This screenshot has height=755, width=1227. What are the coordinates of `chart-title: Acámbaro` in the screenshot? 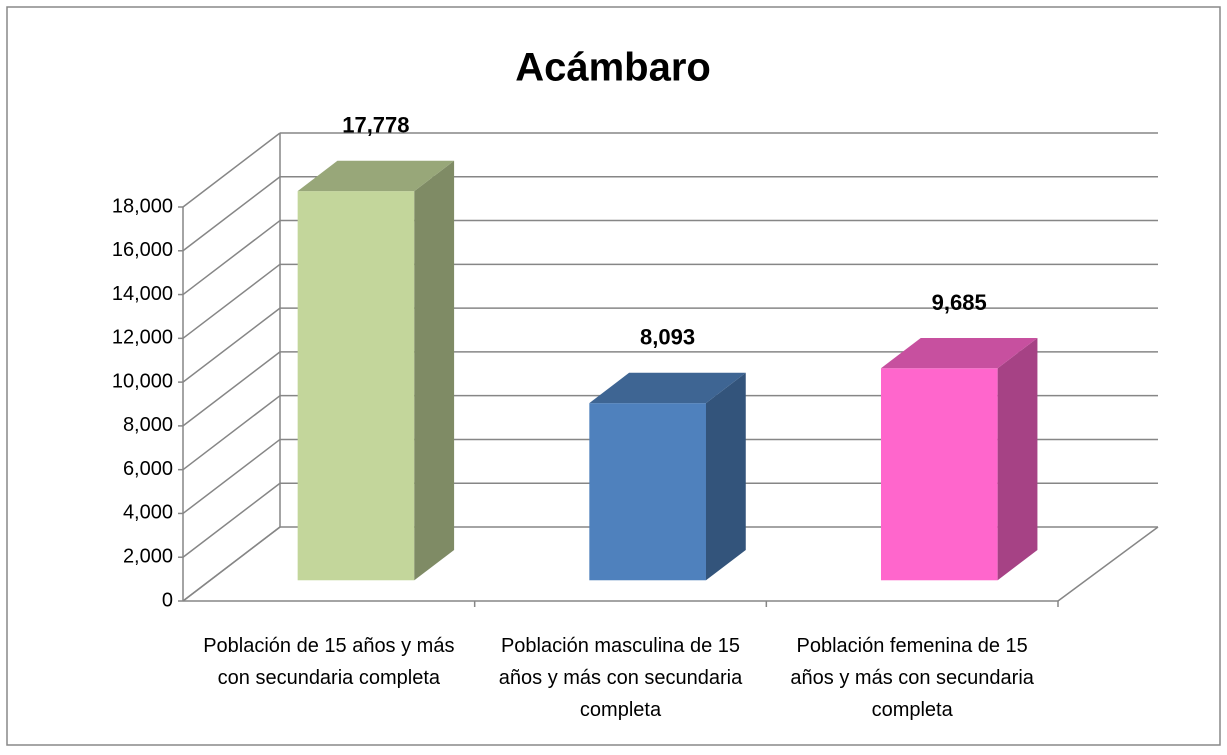 It's located at (613, 68).